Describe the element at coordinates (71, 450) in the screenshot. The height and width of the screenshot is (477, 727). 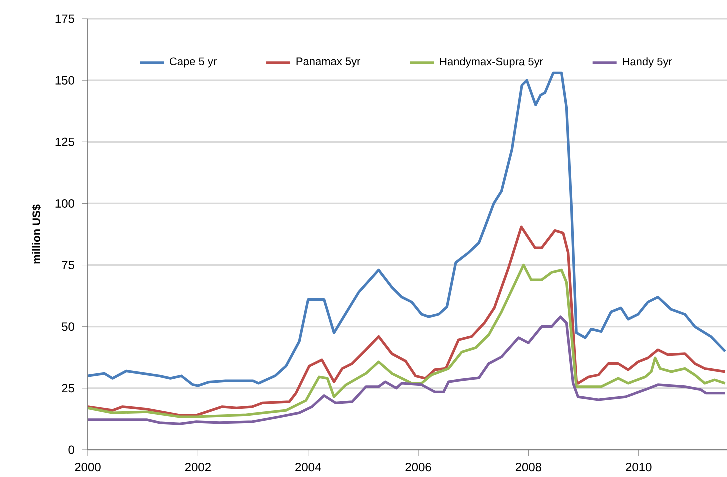
I see `y-tick-label: 0` at that location.